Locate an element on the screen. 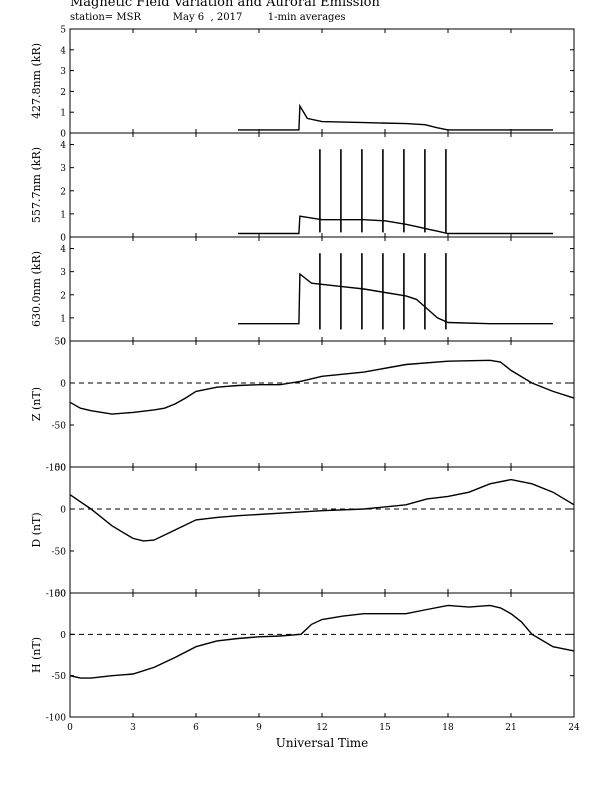 This screenshot has width=612, height=792. y-axis-label: 630.0nm (kR) is located at coordinates (36, 289).